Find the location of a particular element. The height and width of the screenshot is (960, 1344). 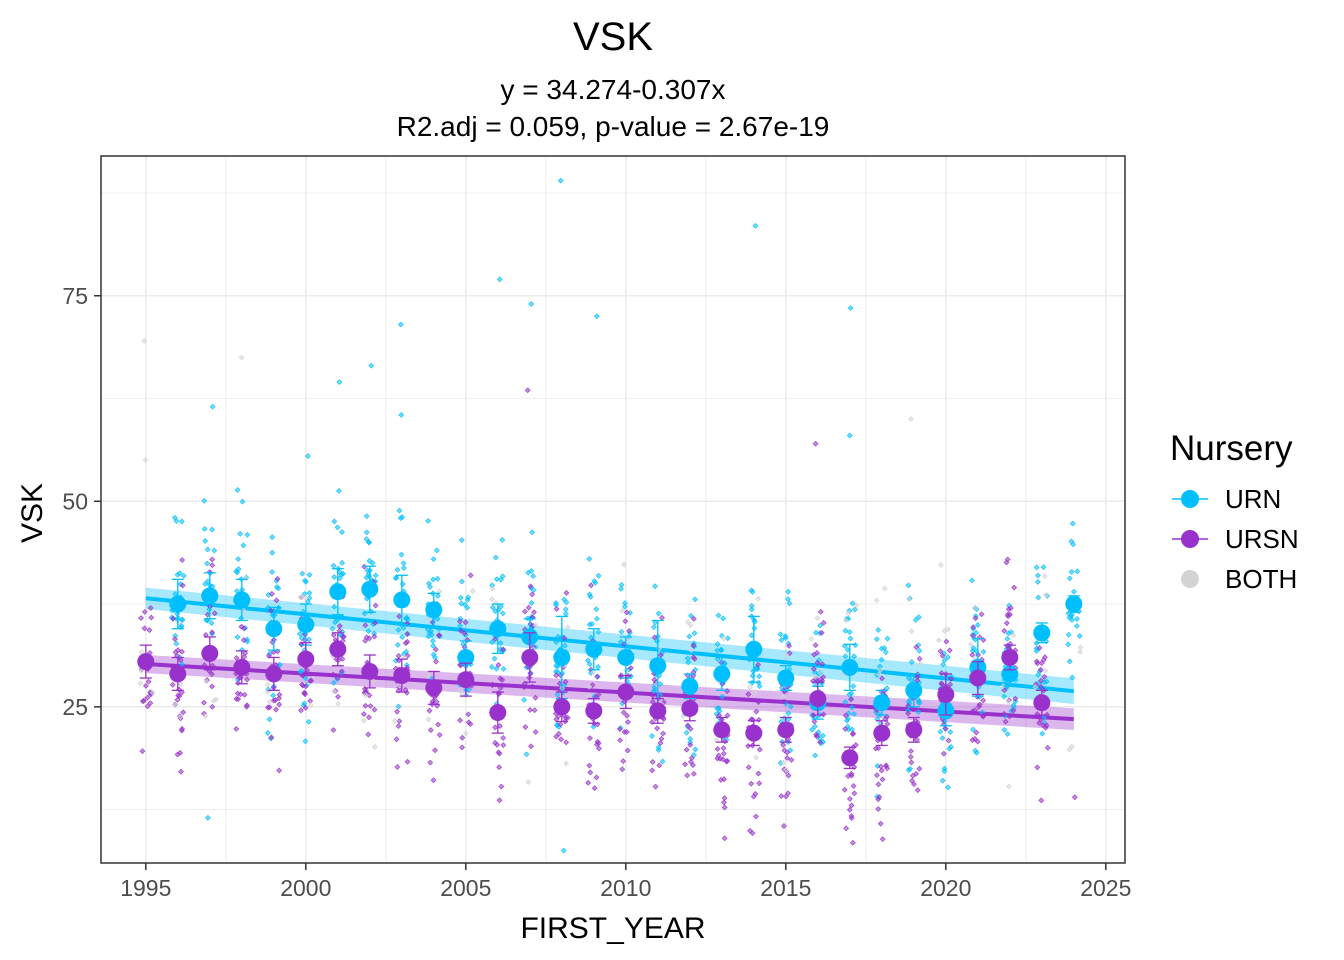

fit-ribbons is located at coordinates (609, 658).